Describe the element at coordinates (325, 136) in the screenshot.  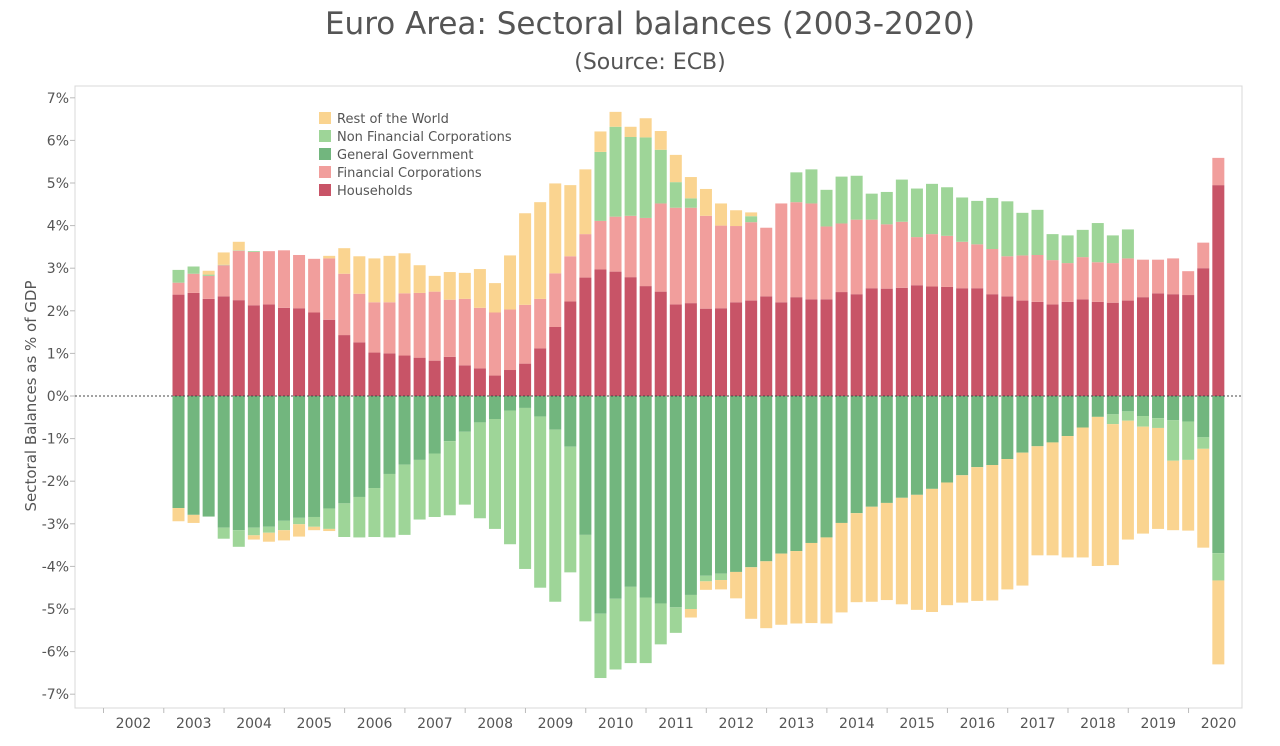
I see `legend-swatch-non-financial-corporations` at that location.